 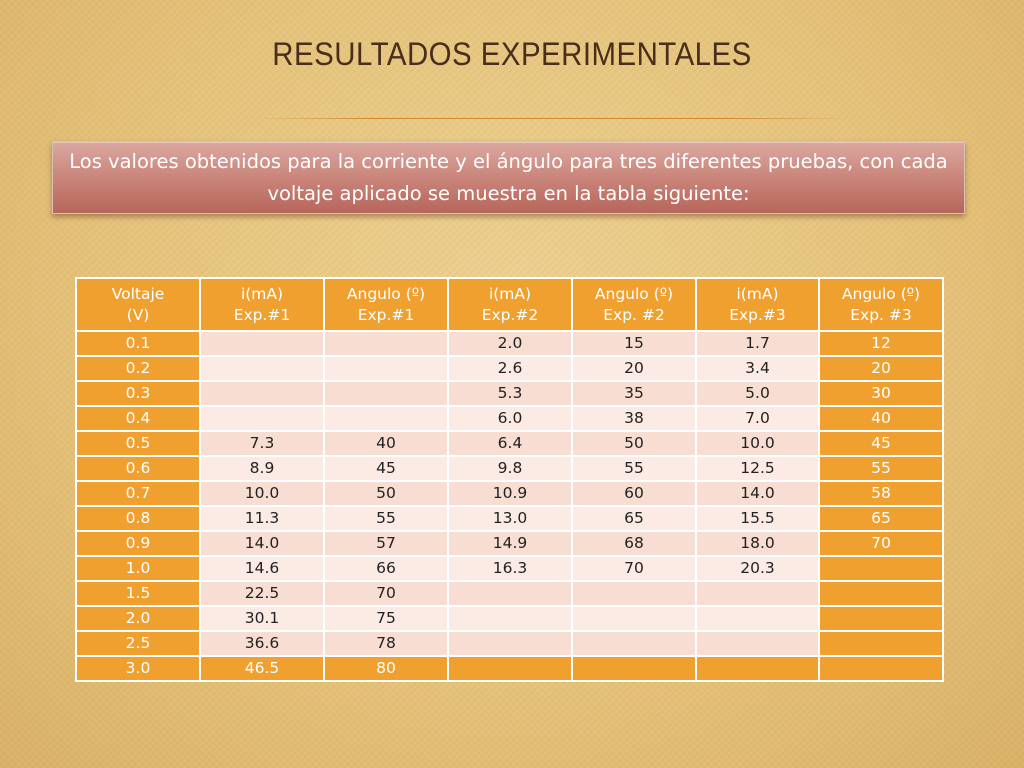 What do you see at coordinates (881, 314) in the screenshot?
I see `column-header-sublabel: Exp. #3` at bounding box center [881, 314].